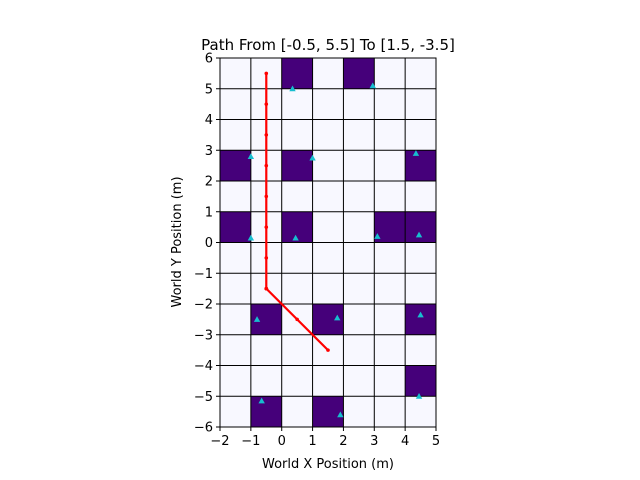 This screenshot has width=640, height=480. I want to click on x-tick-label: −1, so click(250, 441).